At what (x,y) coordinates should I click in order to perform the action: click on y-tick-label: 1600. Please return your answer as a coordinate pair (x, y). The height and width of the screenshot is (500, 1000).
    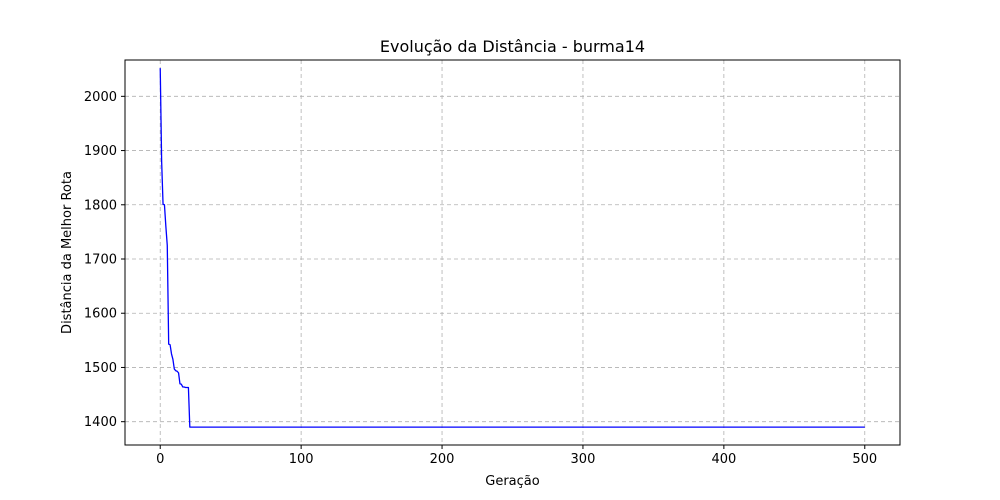
    Looking at the image, I should click on (100, 314).